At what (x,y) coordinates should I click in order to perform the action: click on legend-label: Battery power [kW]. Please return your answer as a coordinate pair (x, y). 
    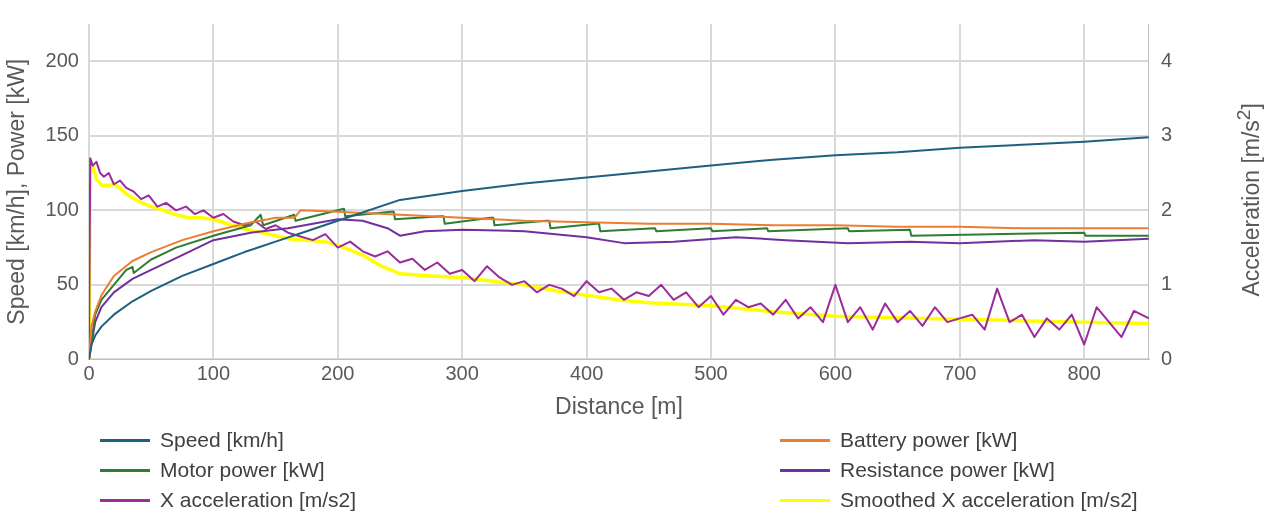
    Looking at the image, I should click on (929, 440).